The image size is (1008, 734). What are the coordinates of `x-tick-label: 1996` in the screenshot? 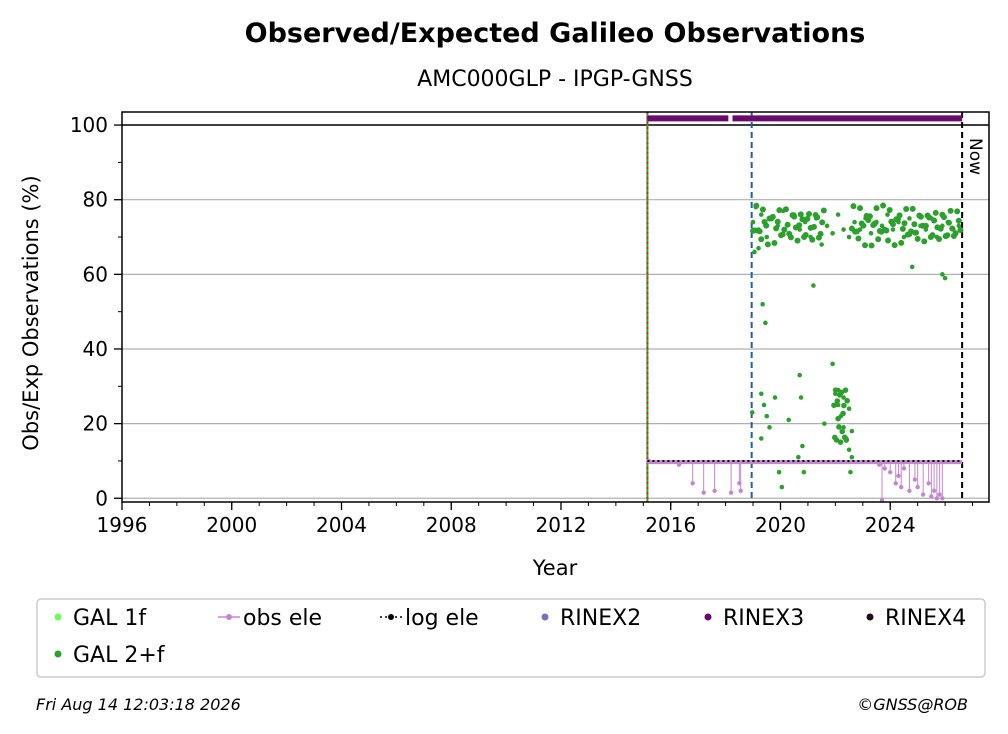 It's located at (122, 525).